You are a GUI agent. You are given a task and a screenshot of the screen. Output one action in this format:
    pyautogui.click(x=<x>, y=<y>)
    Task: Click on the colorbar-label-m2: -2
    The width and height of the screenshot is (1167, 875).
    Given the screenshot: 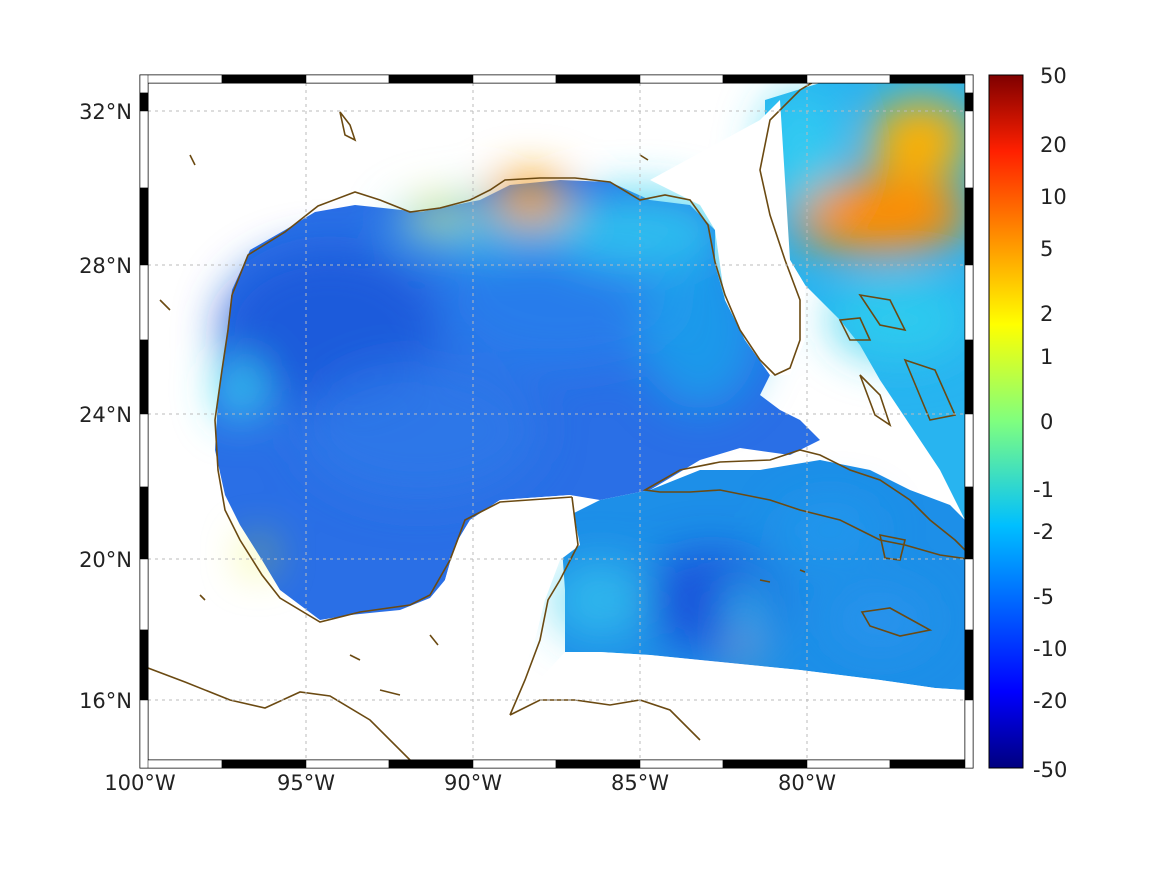 What is the action you would take?
    pyautogui.click(x=1043, y=532)
    